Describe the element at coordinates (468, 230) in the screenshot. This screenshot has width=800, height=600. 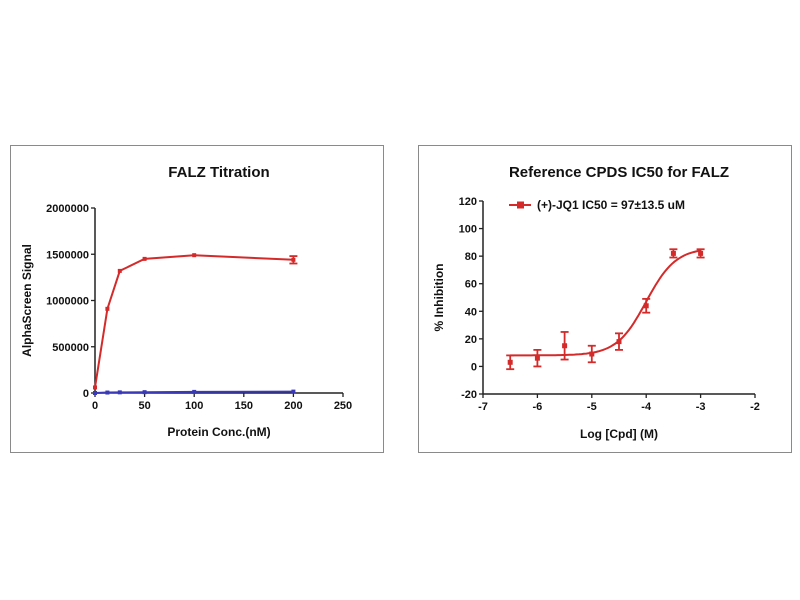
I see `y-tick-label: 100` at that location.